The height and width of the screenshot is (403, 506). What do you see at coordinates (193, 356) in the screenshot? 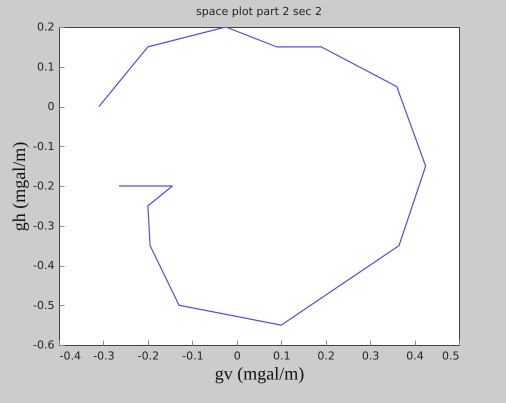
I see `x-tick-label: -0.1` at bounding box center [193, 356].